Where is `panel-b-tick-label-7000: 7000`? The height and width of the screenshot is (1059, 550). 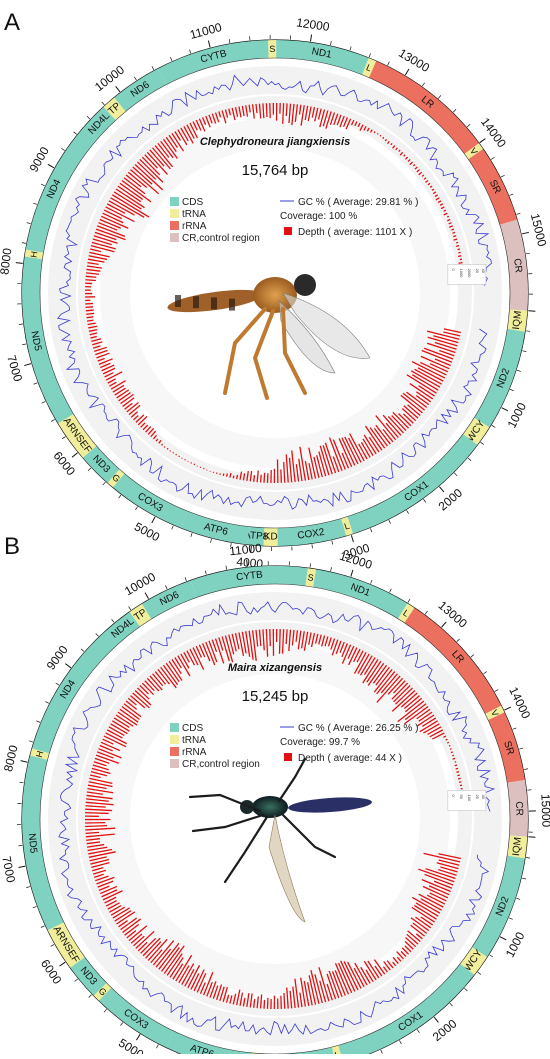 panel-b-tick-label-7000: 7000 is located at coordinates (9, 869).